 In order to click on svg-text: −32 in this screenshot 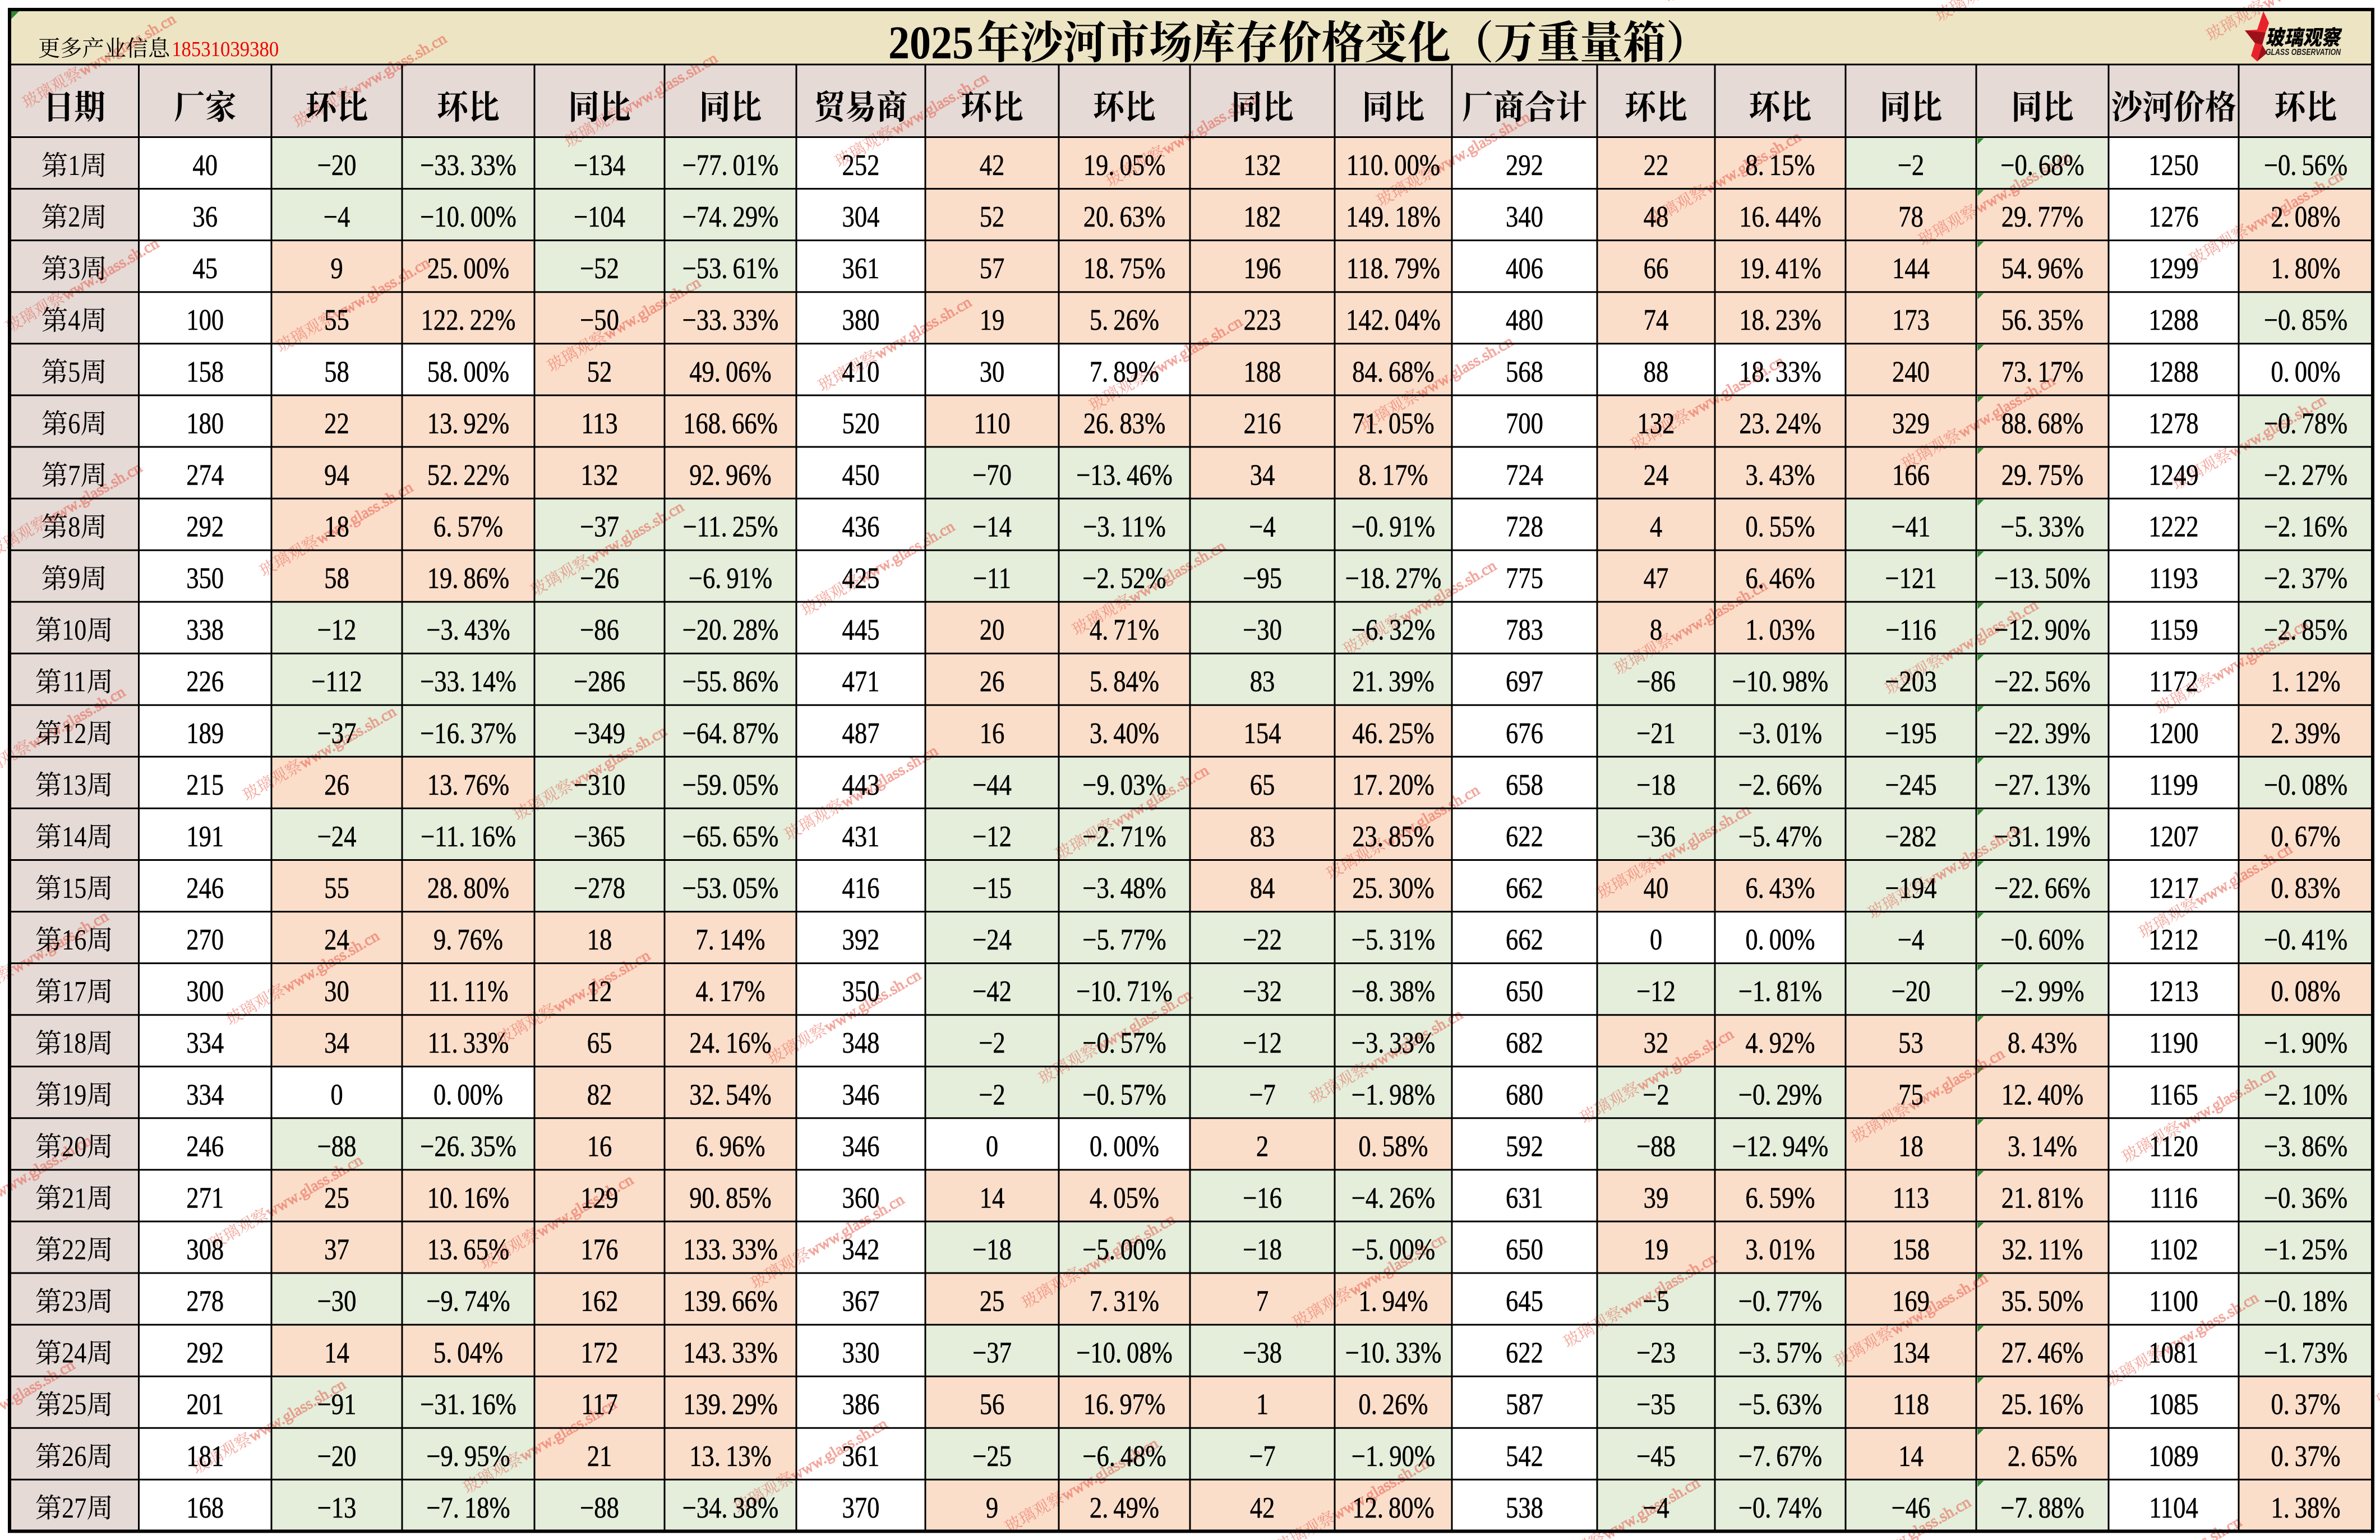, I will do `click(1262, 991)`.